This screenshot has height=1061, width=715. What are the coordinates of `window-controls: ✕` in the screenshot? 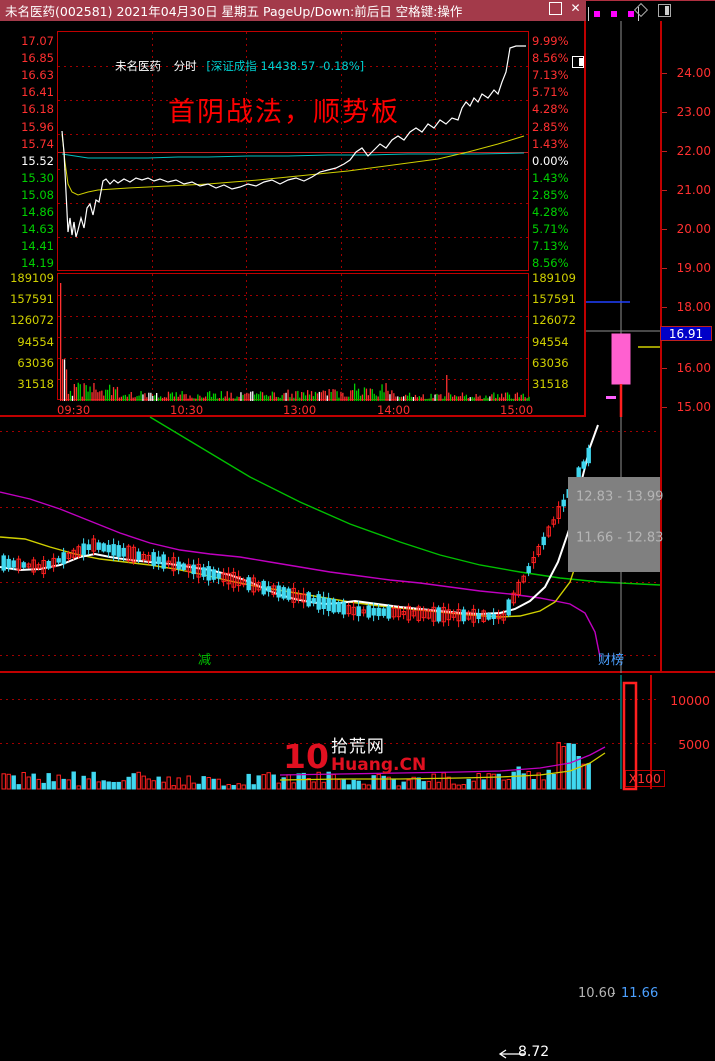 It's located at (565, 8).